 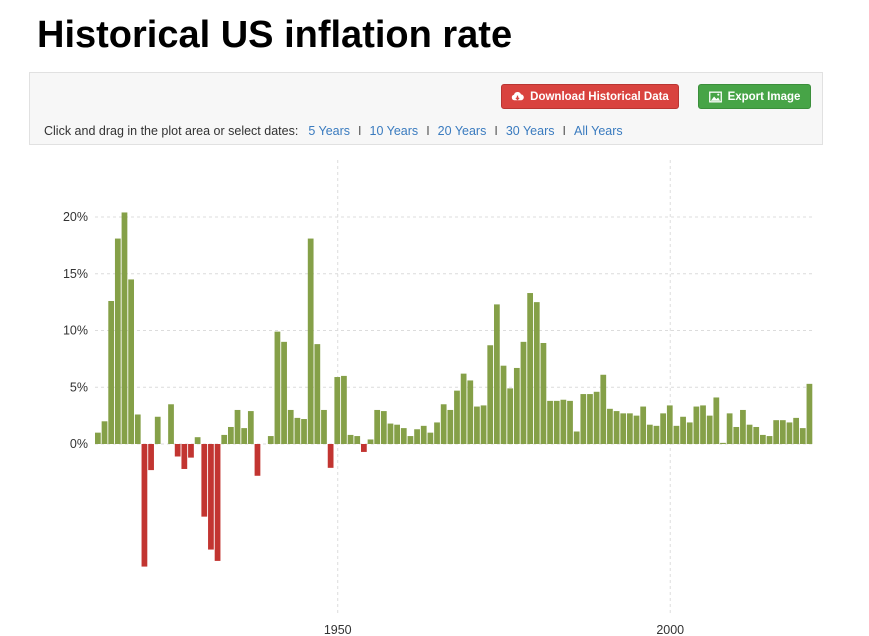 I want to click on bar-1952, so click(x=350, y=439).